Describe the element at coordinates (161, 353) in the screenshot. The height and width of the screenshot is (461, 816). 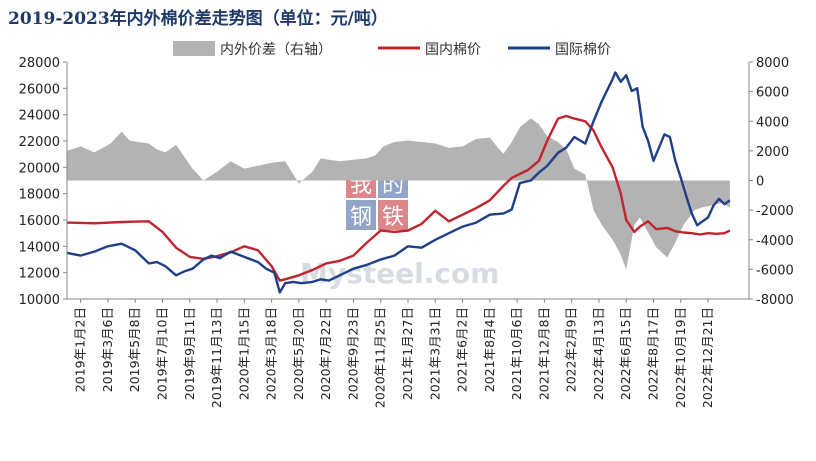
I see `x-tick-label: 2019年7月10日` at that location.